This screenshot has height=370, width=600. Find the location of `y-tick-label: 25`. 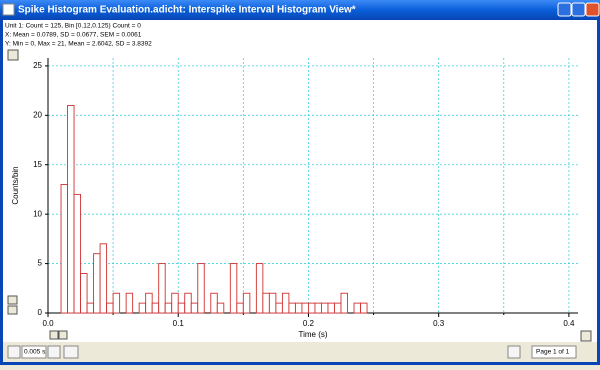

y-tick-label: 25 is located at coordinates (37, 65).